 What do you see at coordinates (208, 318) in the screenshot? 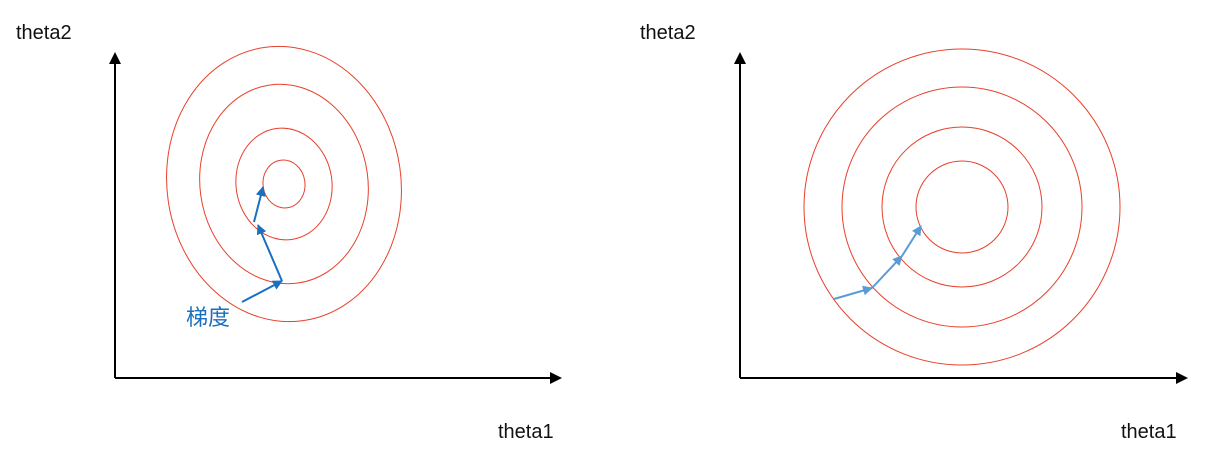
I see `left-gradient-label: 梯度` at bounding box center [208, 318].